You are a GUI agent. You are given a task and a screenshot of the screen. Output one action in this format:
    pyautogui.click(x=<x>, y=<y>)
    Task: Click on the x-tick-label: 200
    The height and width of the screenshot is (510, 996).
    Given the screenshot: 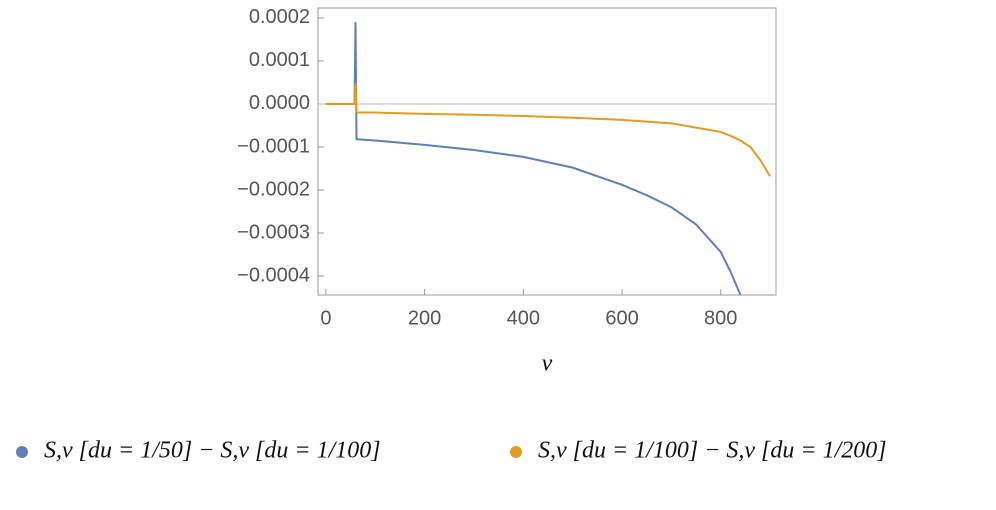 What is the action you would take?
    pyautogui.click(x=424, y=318)
    